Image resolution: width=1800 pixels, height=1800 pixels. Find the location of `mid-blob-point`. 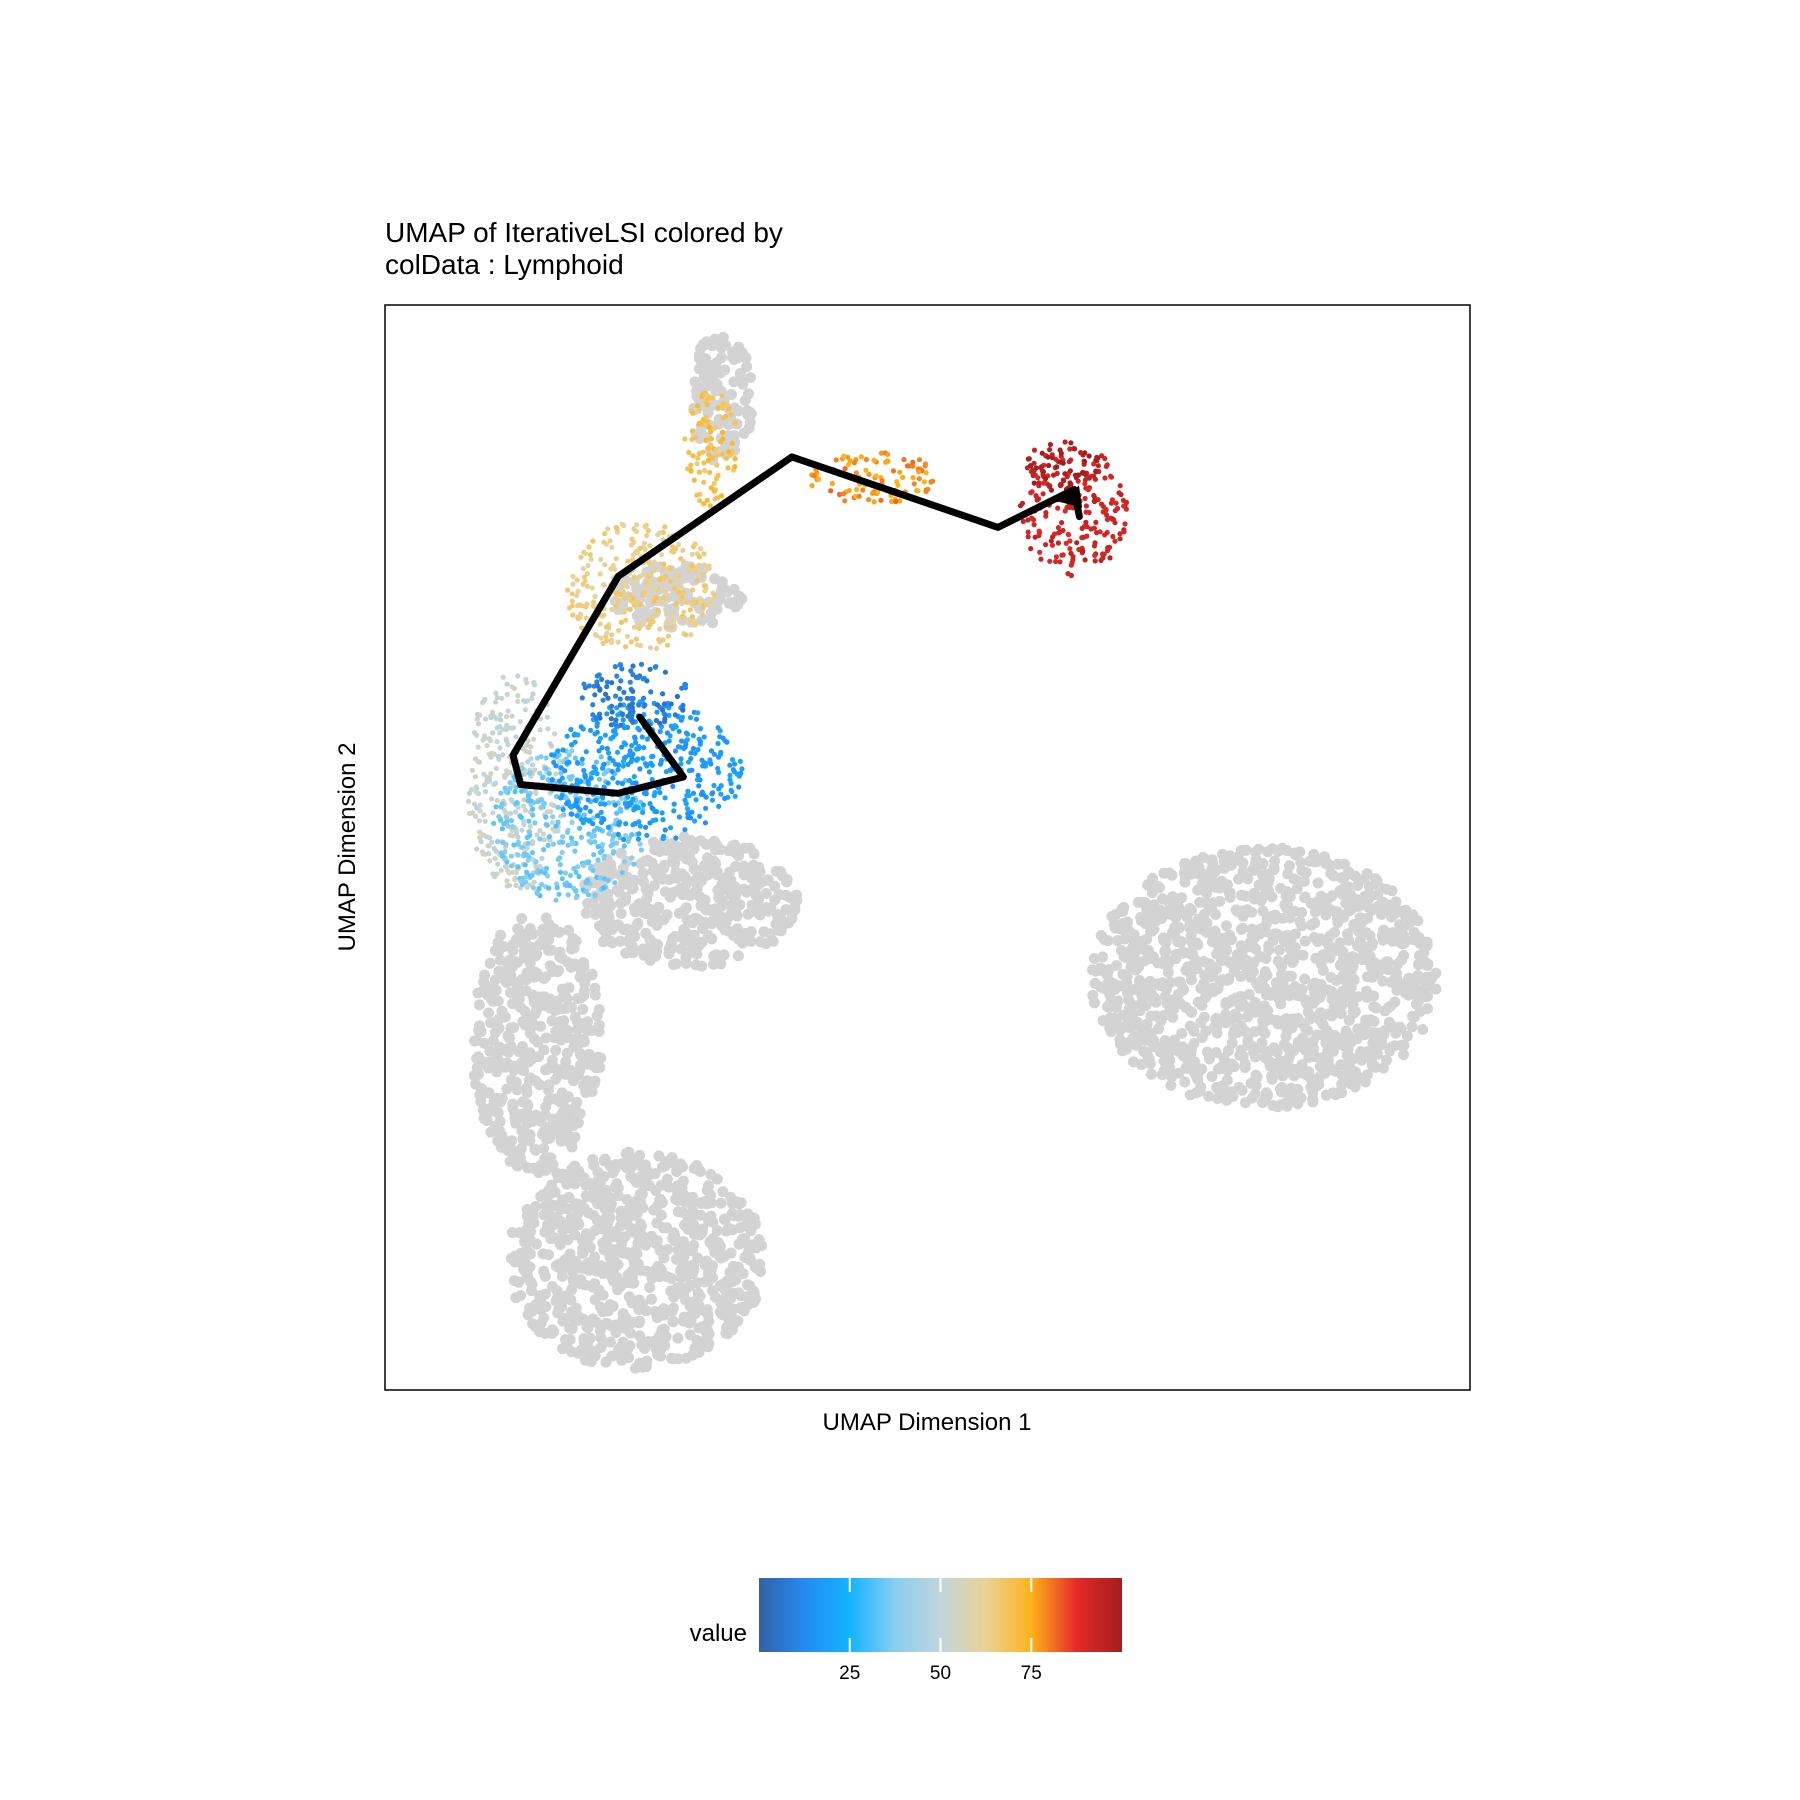

mid-blob-point is located at coordinates (735, 607).